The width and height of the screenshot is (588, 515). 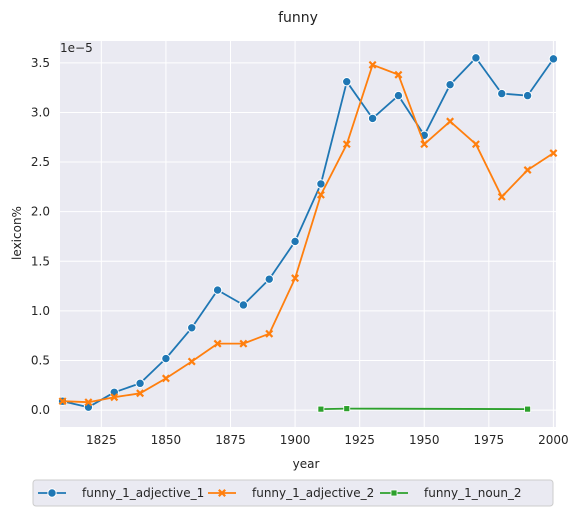 I want to click on series-line, so click(x=424, y=409).